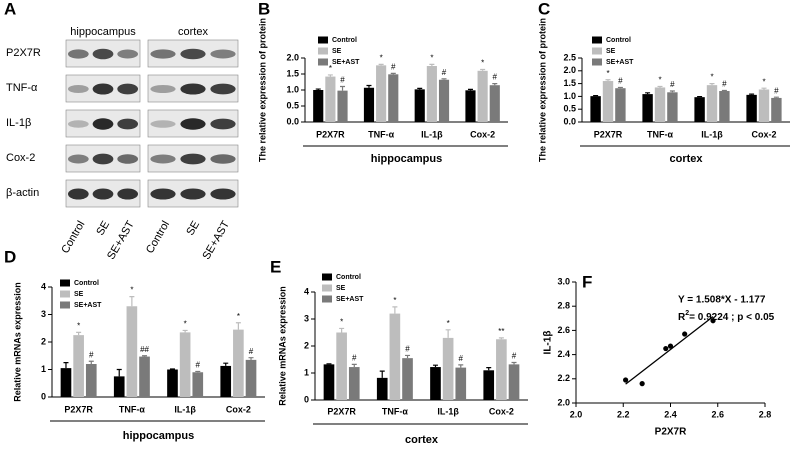  Describe the element at coordinates (569, 57) in the screenshot. I see `y-tick-label: 2.5` at that location.